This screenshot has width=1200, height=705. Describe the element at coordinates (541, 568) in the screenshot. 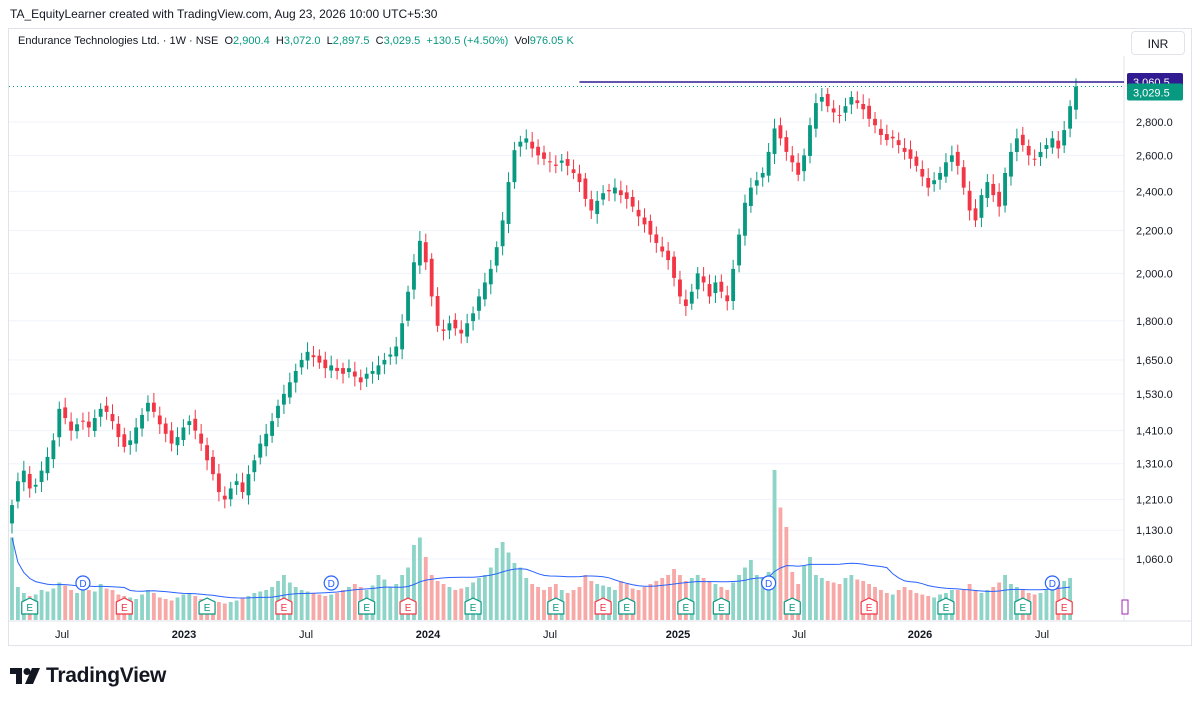

I see `volume-ma-line` at that location.